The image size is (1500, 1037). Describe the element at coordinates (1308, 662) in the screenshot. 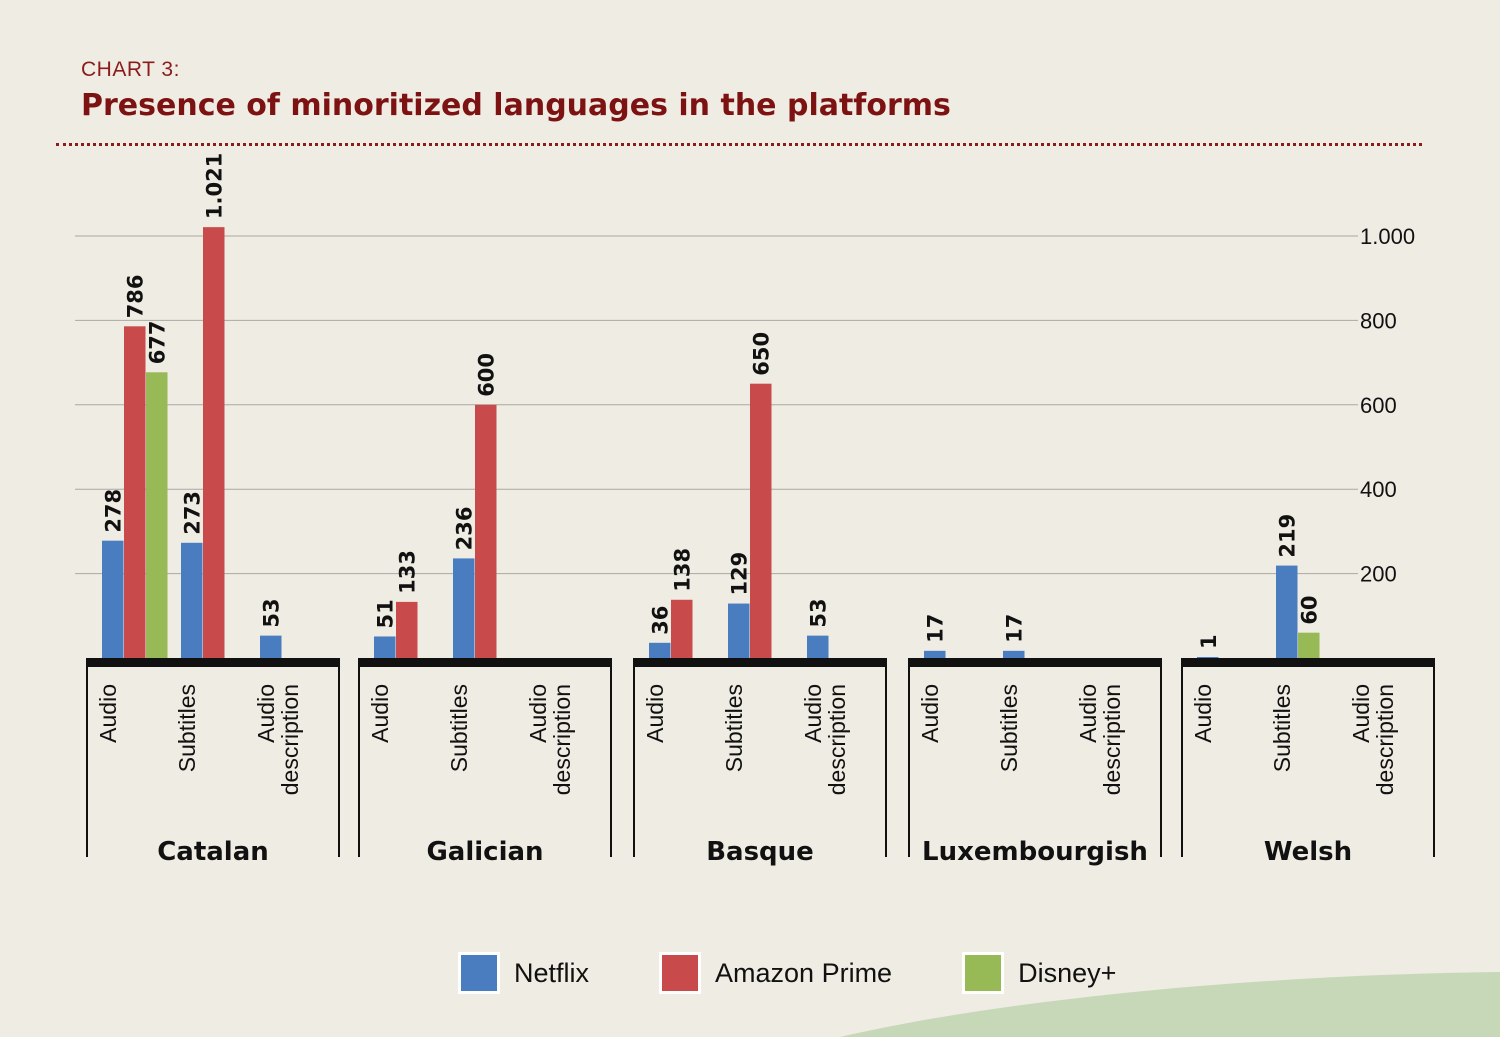

I see `group-baseline-welsh` at that location.